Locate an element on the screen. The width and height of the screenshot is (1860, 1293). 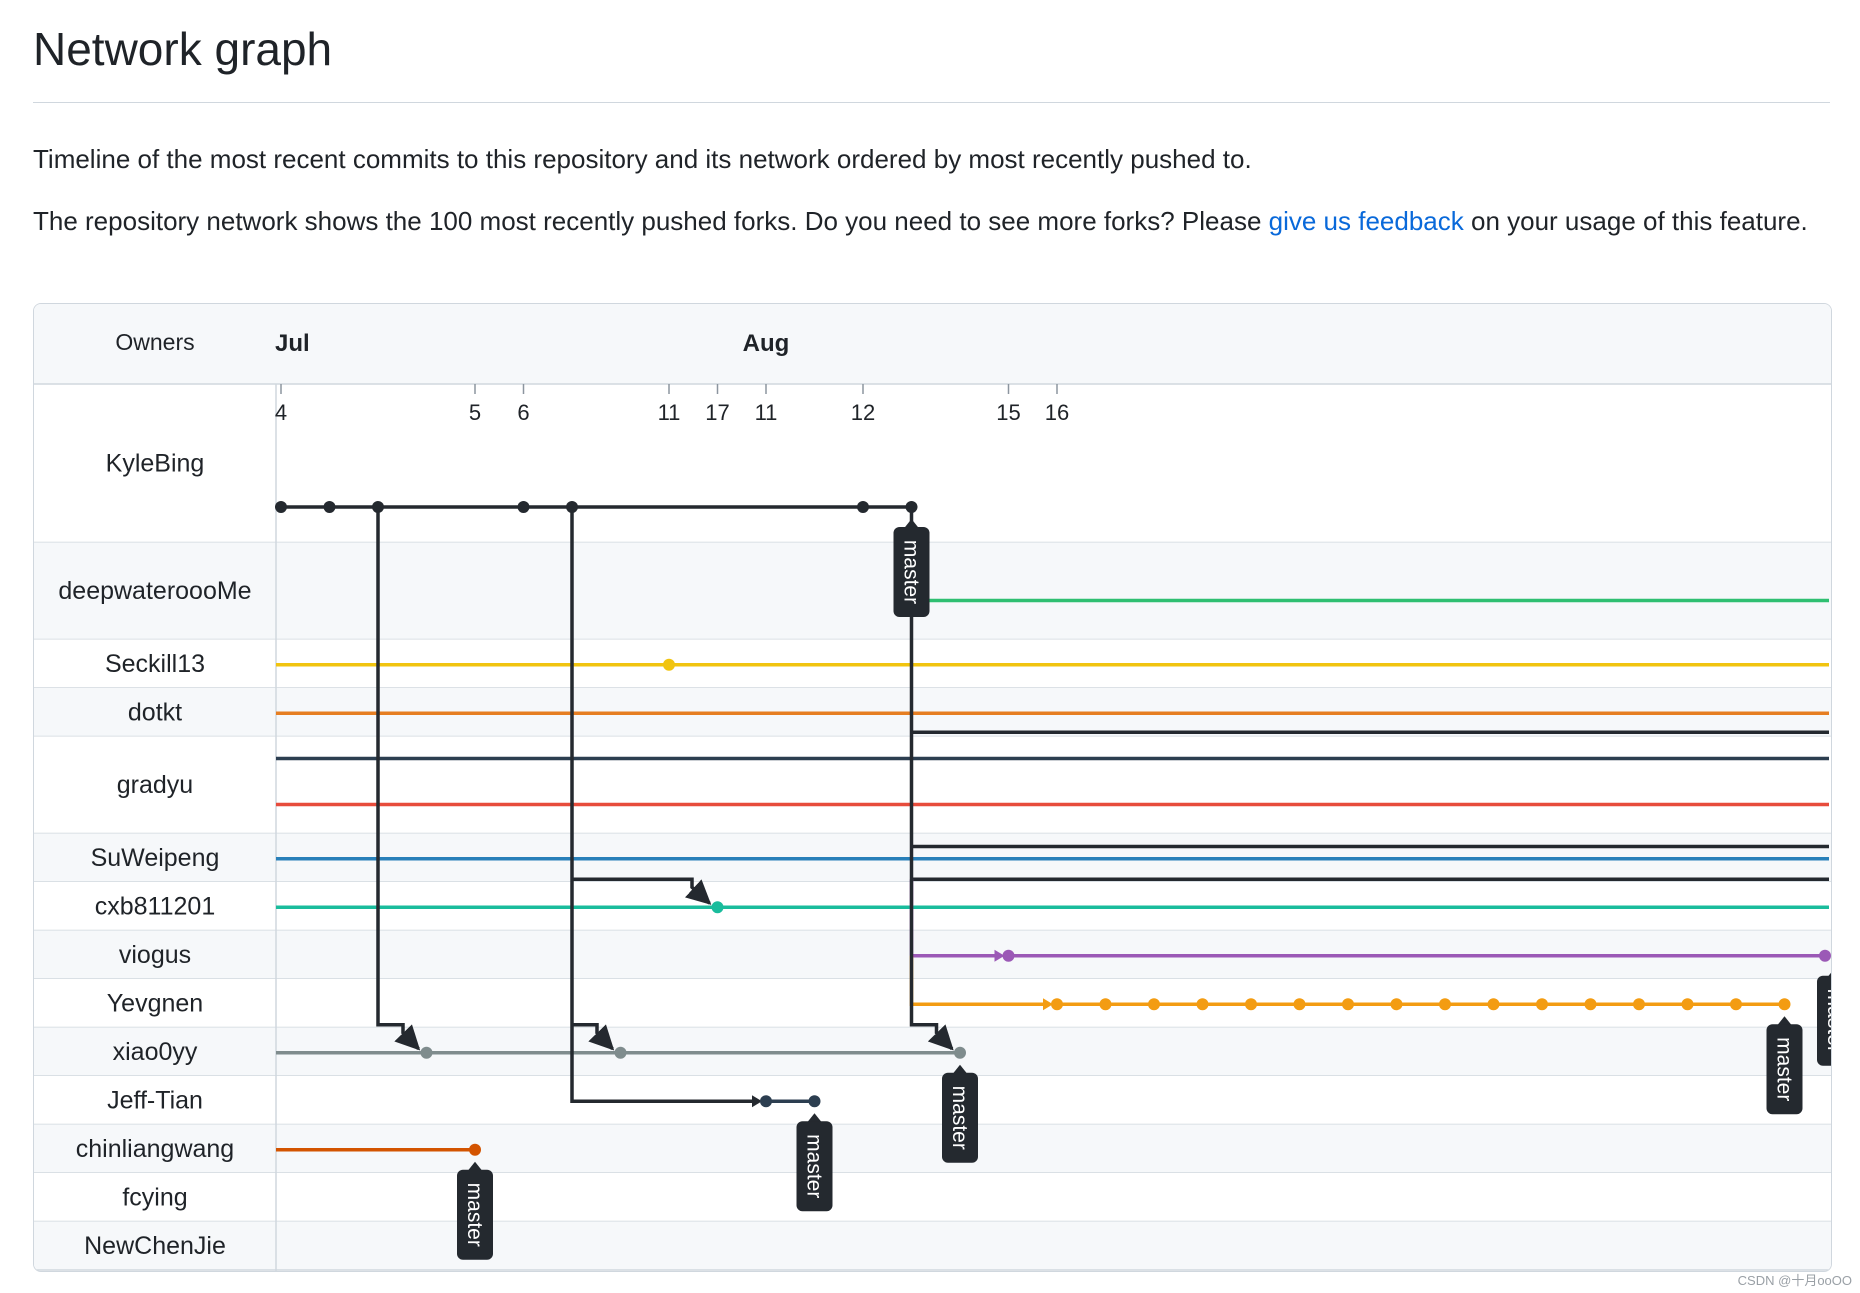
watermark: CSDN @十月ooOO is located at coordinates (1794, 1280).